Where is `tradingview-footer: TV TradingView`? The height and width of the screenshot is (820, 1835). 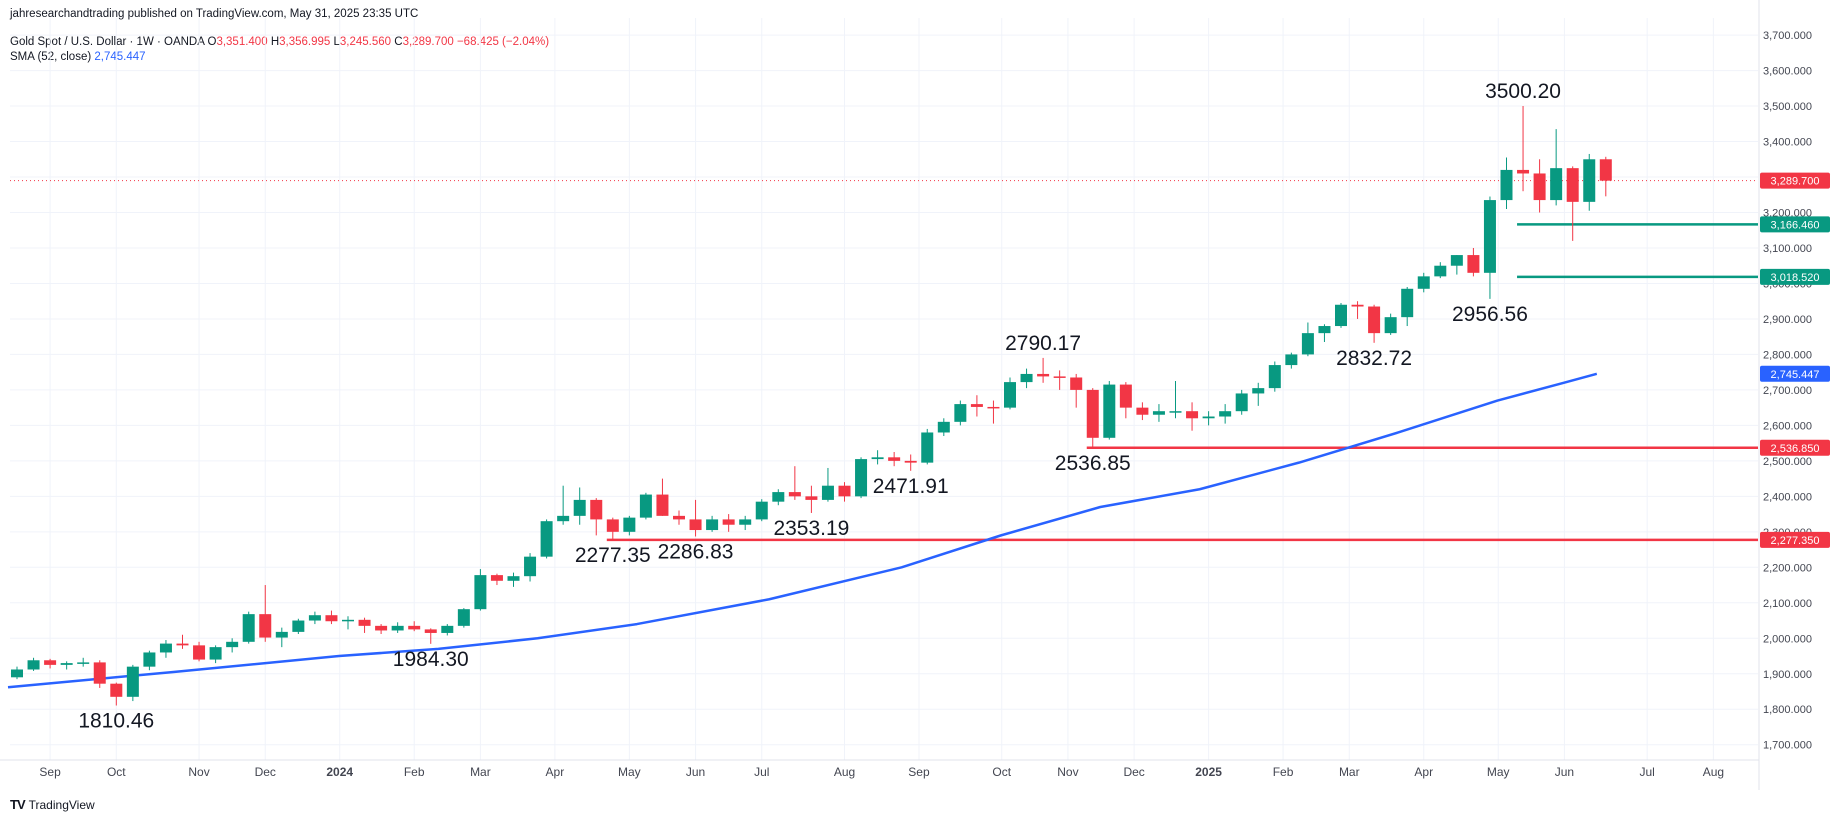
tradingview-footer: TV TradingView is located at coordinates (52, 804).